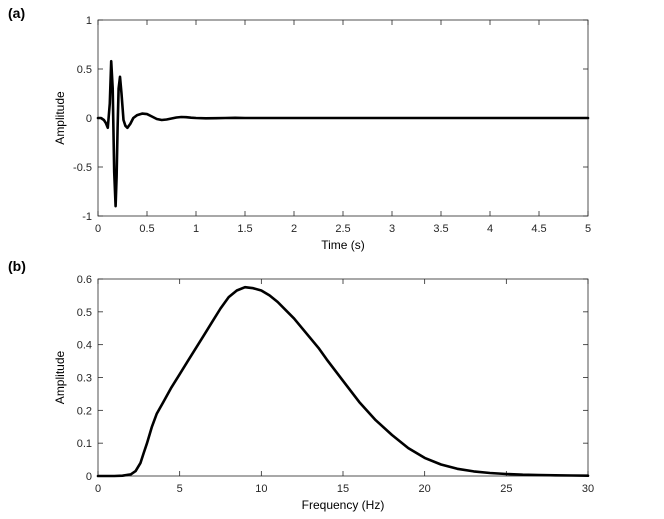 The image size is (664, 519). I want to click on panel-label-b: (b), so click(17, 266).